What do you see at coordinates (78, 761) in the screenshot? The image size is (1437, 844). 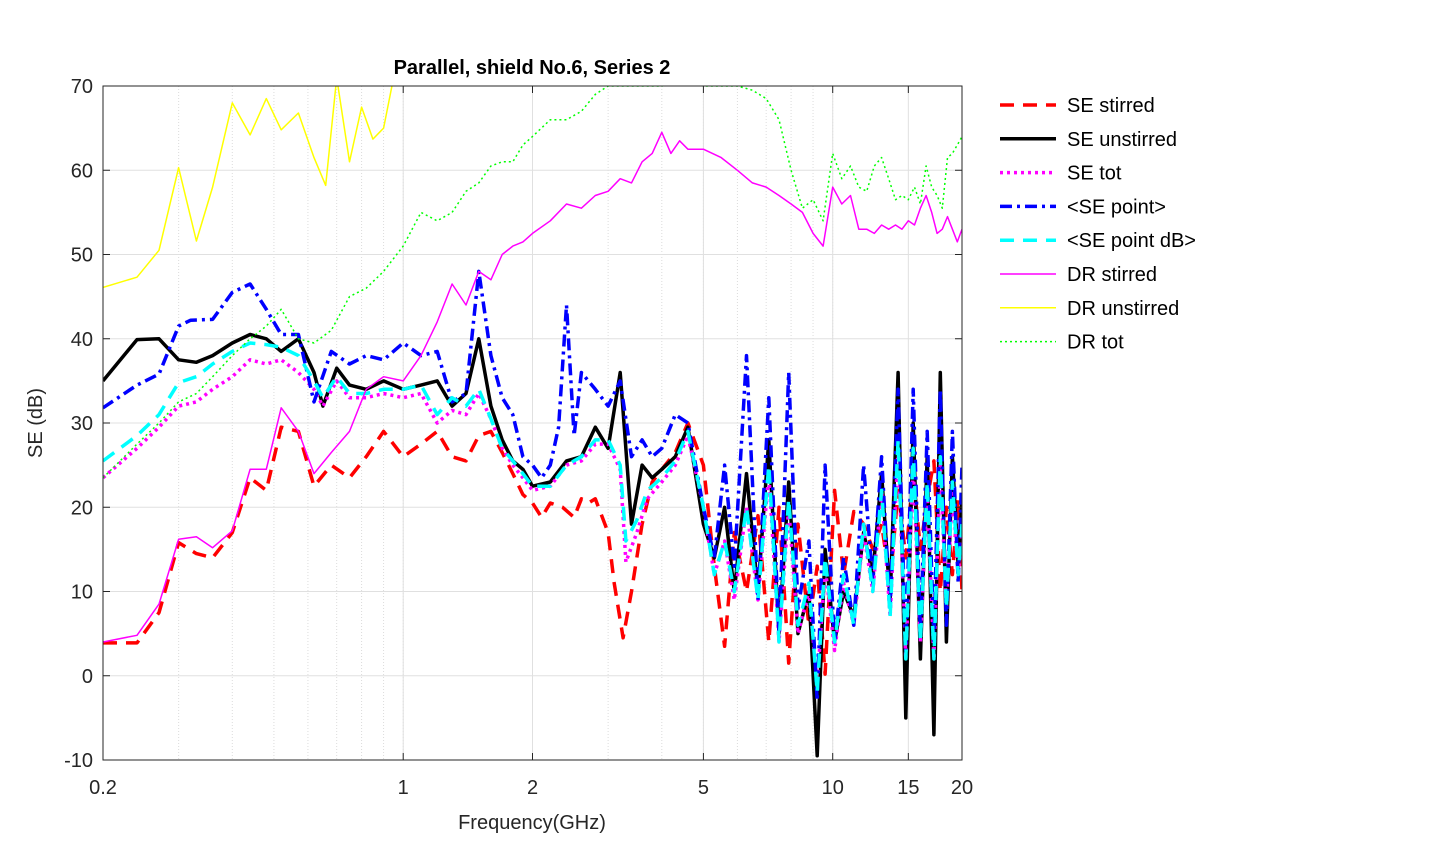 I see `y-tick-label: -10` at bounding box center [78, 761].